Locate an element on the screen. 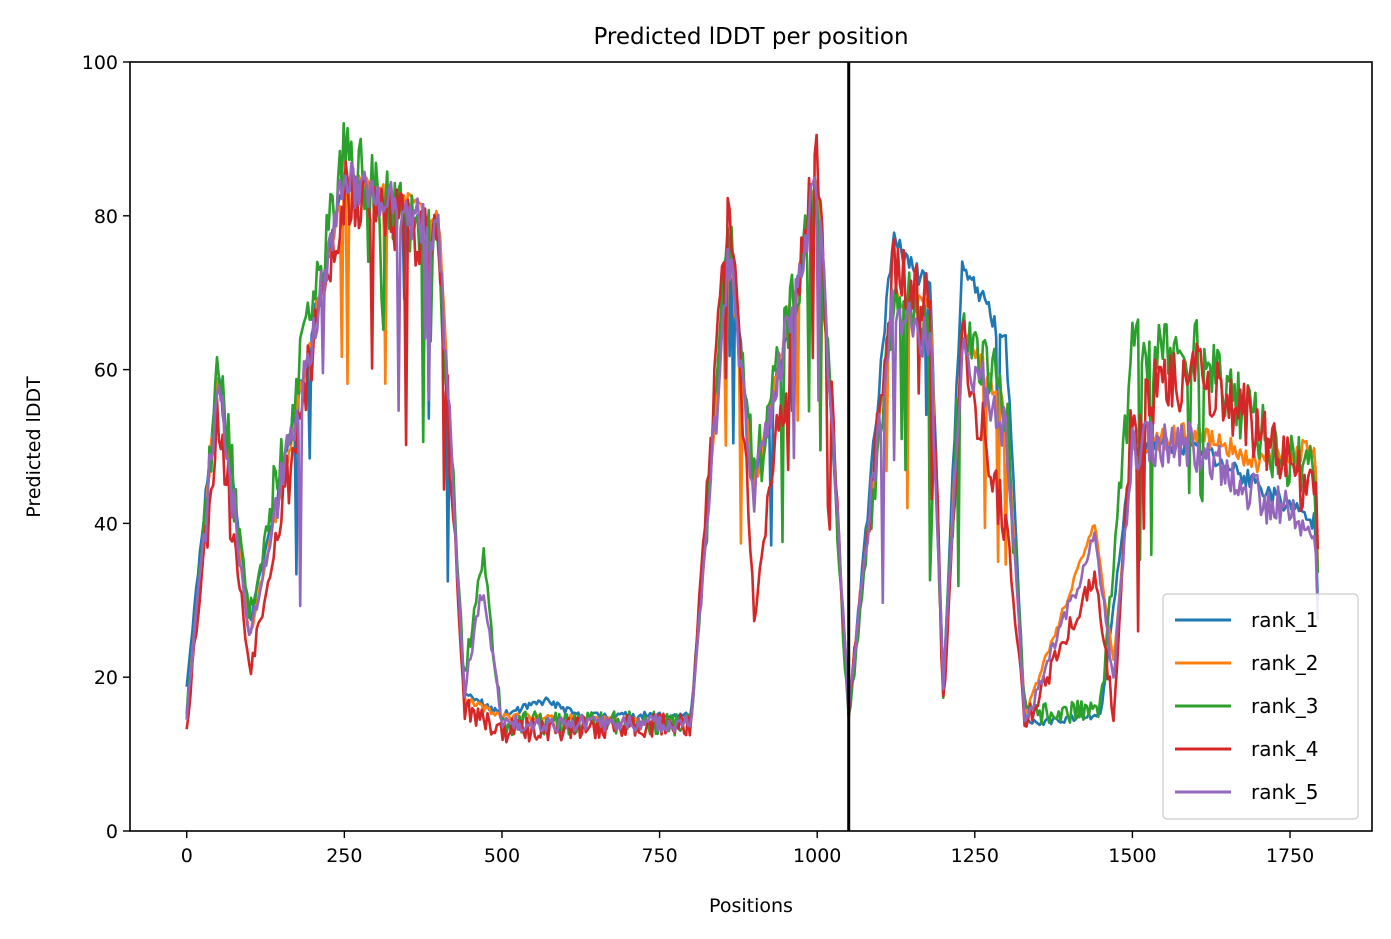 This screenshot has width=1391, height=939. y-axis-label: Predicted lDDT is located at coordinates (34, 447).